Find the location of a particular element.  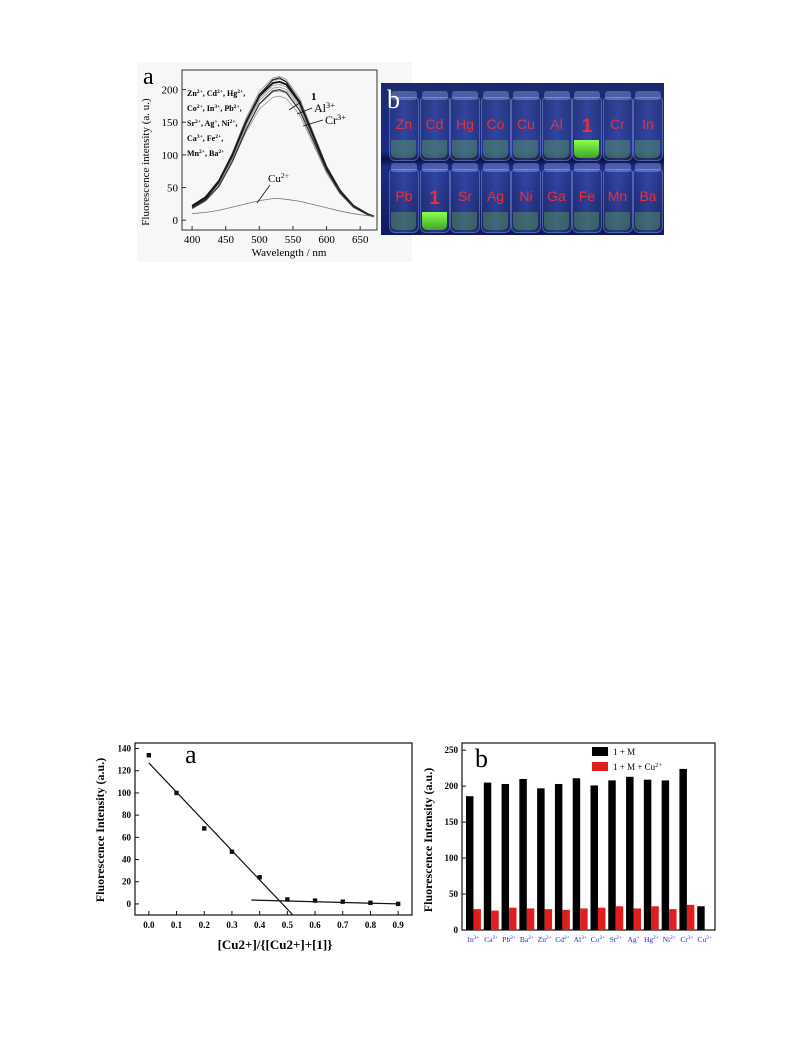

chart-background is located at coordinates (274, 162).